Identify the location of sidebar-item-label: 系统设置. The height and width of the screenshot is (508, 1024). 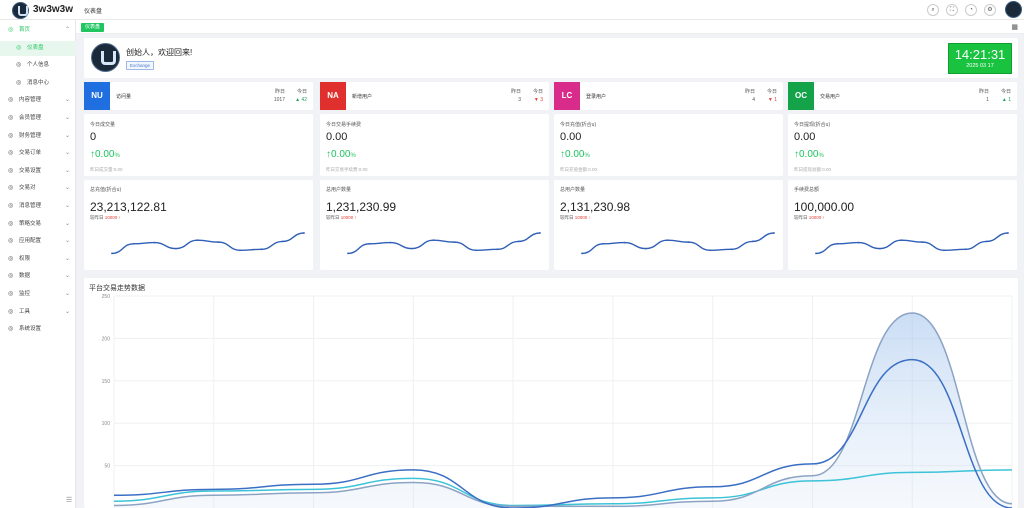
(30, 329).